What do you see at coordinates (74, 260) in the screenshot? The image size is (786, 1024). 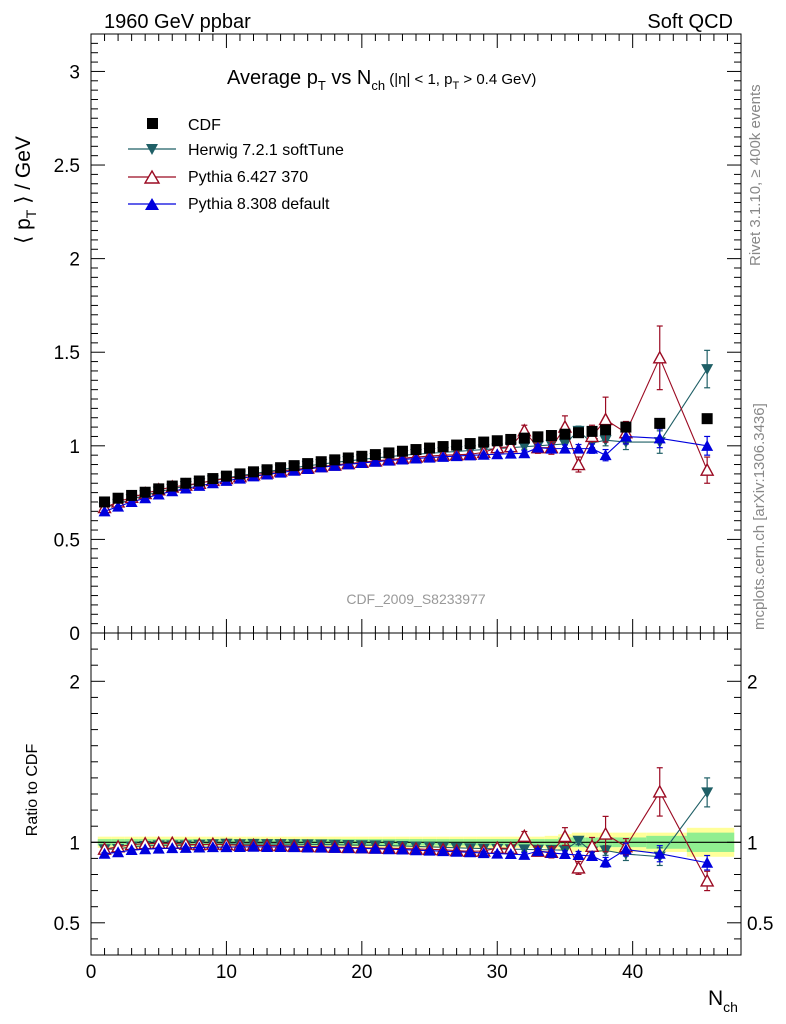 I see `main-y-tick-label: 2` at bounding box center [74, 260].